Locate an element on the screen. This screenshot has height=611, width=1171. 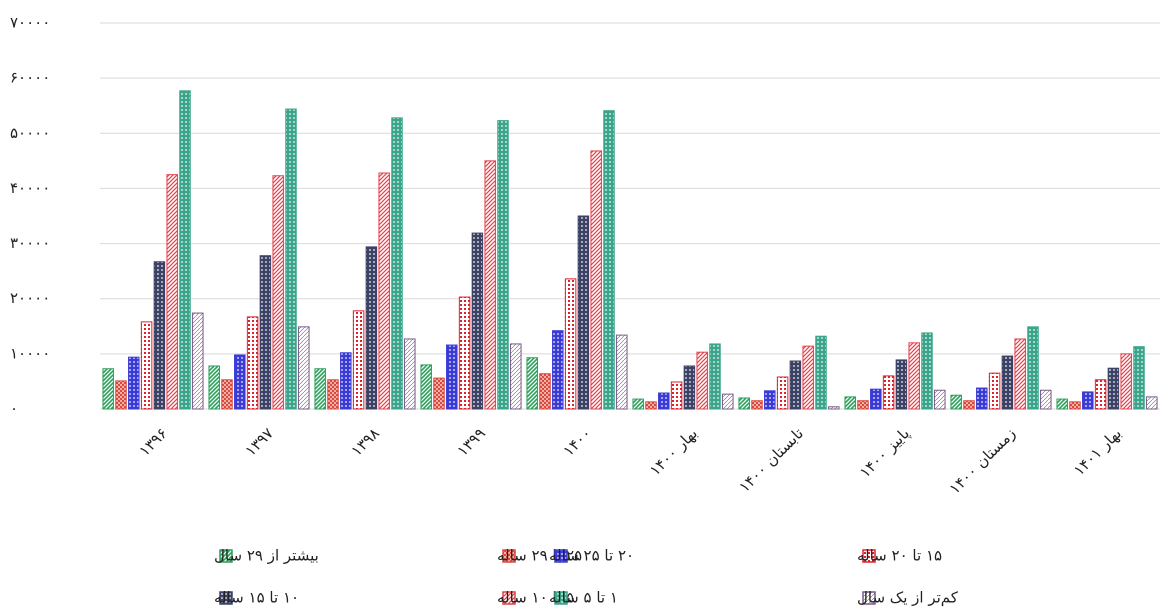
legend-label: کم‌تر از یک سال is located at coordinates (908, 598).